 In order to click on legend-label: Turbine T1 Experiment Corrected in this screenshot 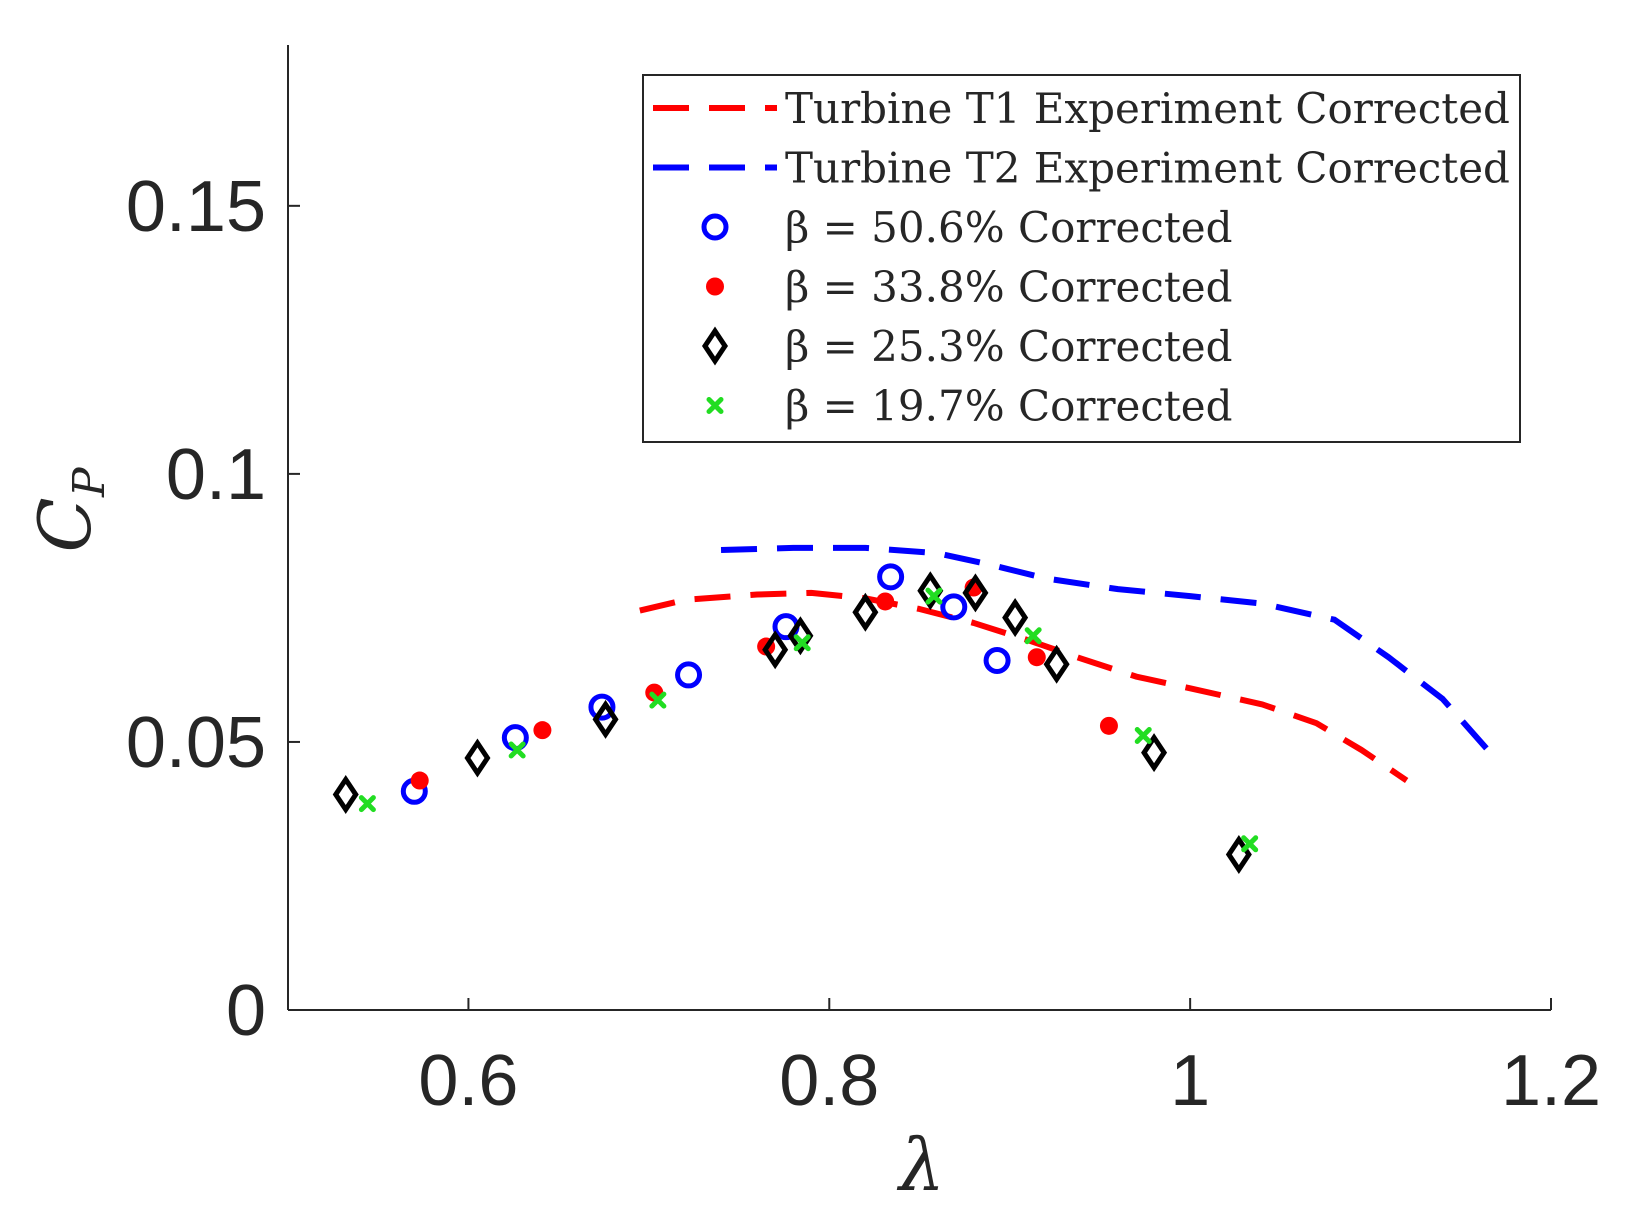, I will do `click(1147, 108)`.